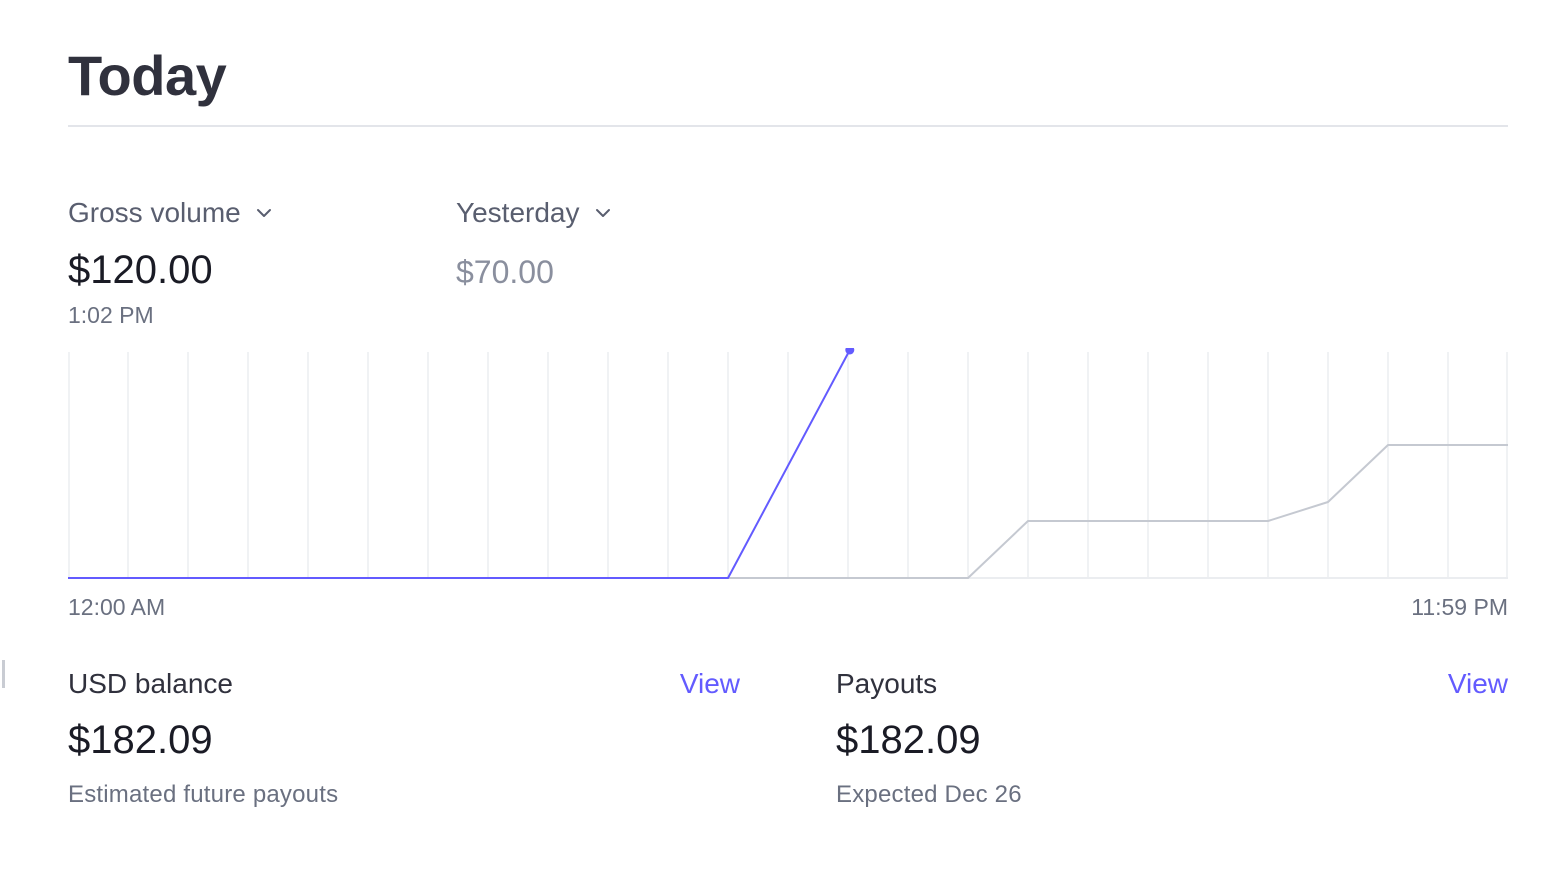  What do you see at coordinates (3, 674) in the screenshot?
I see `resize-handle` at bounding box center [3, 674].